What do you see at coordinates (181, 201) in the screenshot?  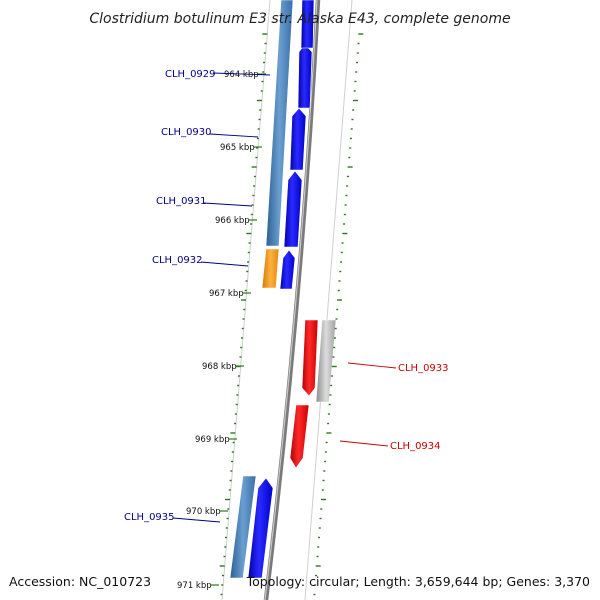 I see `gene-label-clh-0931: CLH_0931` at bounding box center [181, 201].